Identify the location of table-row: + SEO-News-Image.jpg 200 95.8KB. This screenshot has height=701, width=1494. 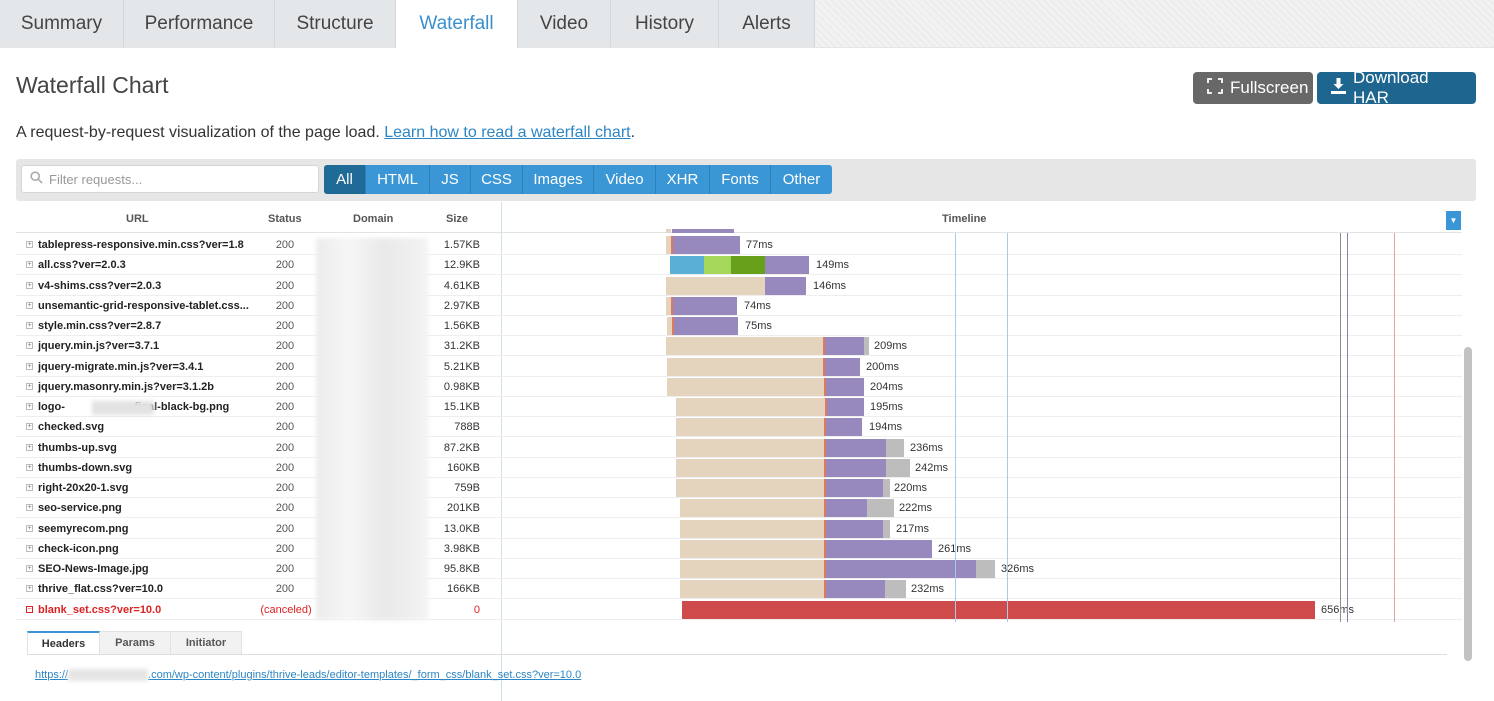
(739, 569).